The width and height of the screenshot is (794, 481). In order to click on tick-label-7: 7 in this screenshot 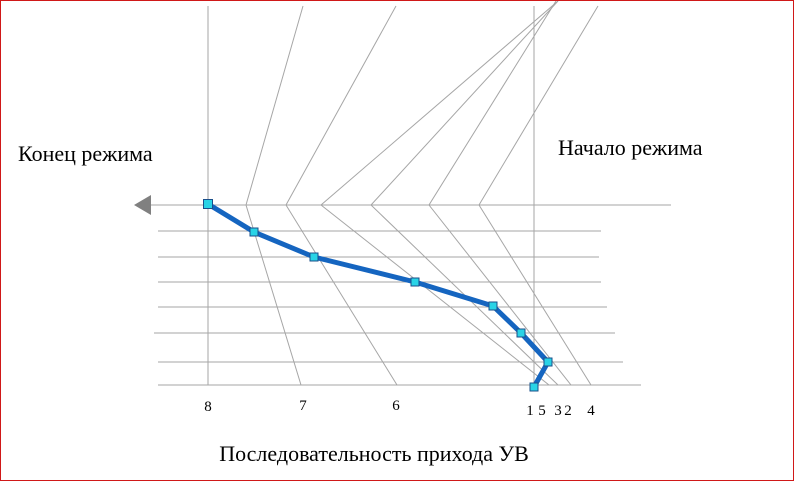, I will do `click(303, 406)`.